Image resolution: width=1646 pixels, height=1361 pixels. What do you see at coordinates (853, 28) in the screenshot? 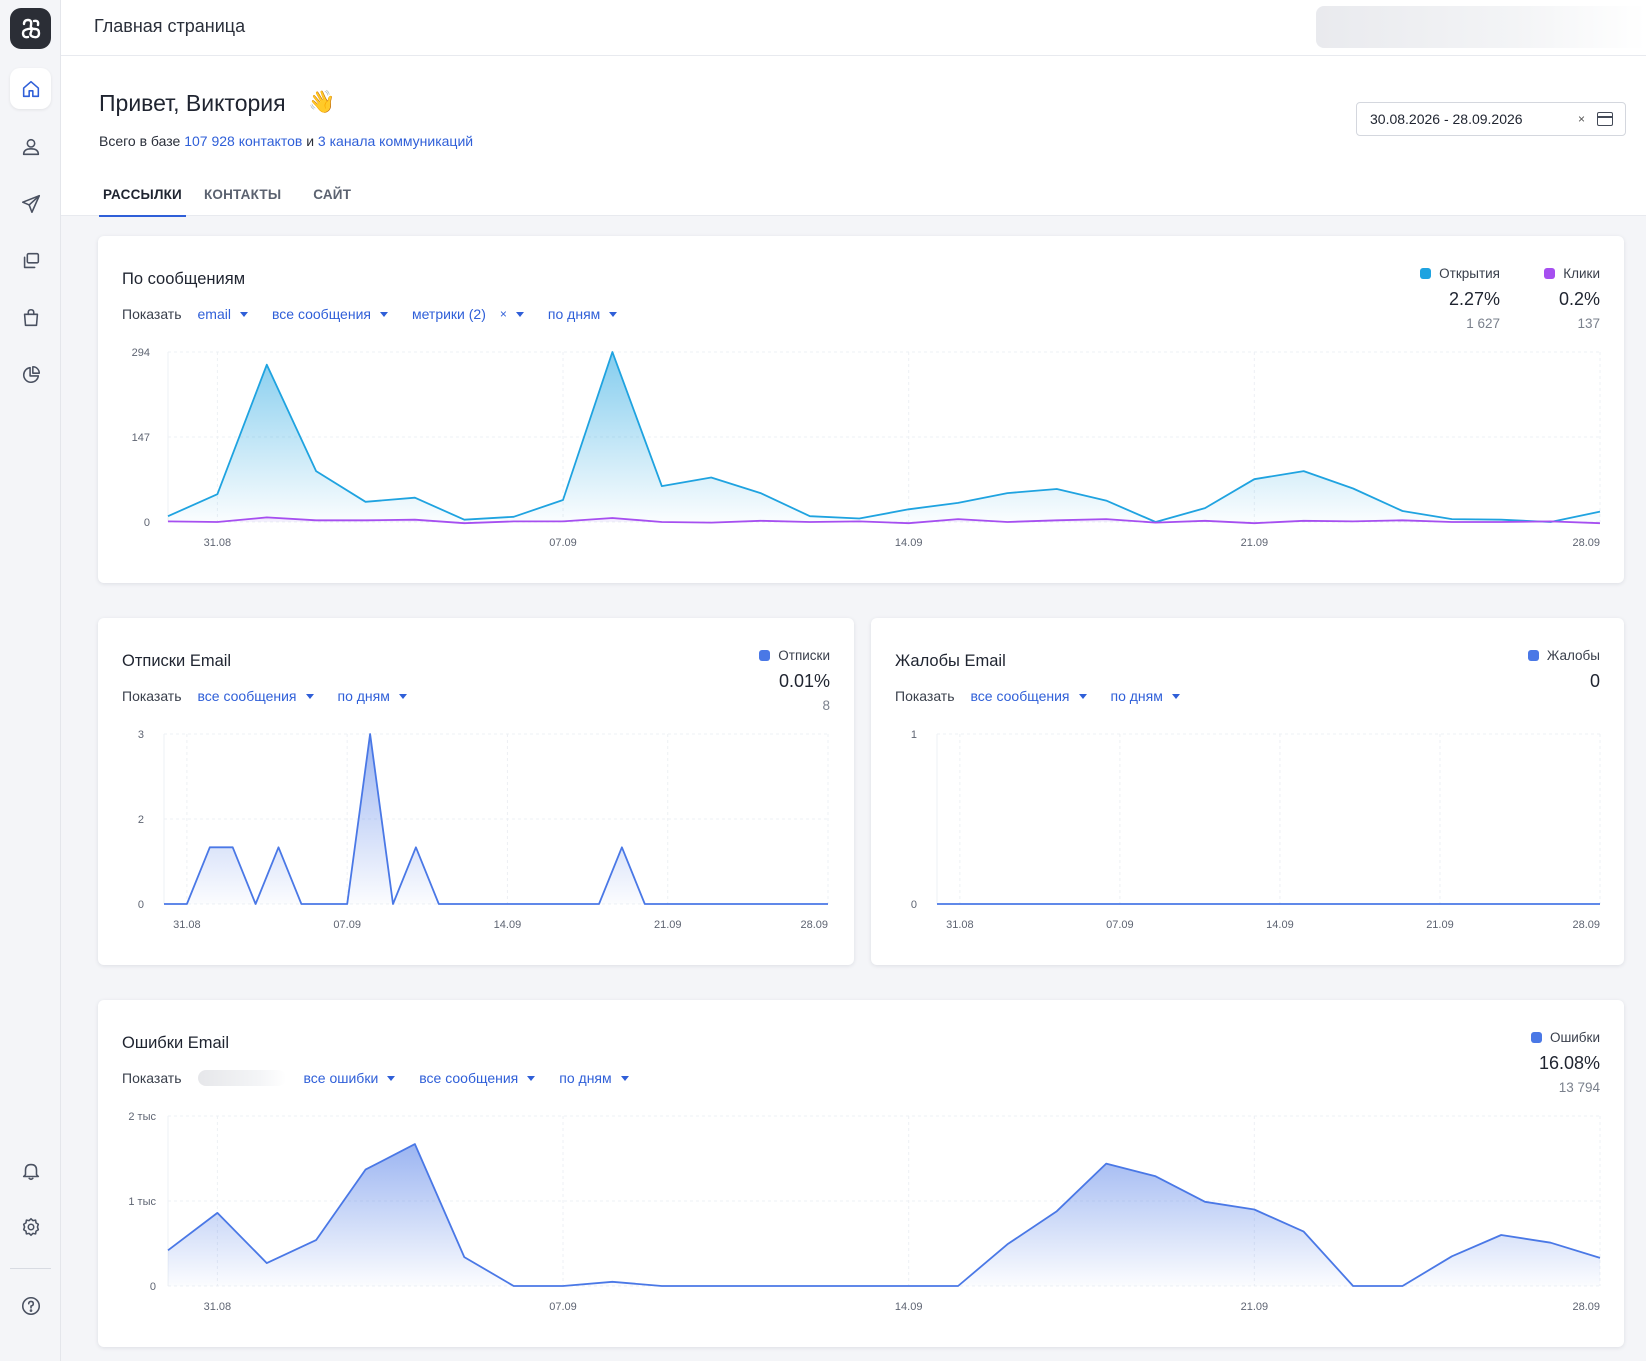
I see `topbar: Главная страница` at bounding box center [853, 28].